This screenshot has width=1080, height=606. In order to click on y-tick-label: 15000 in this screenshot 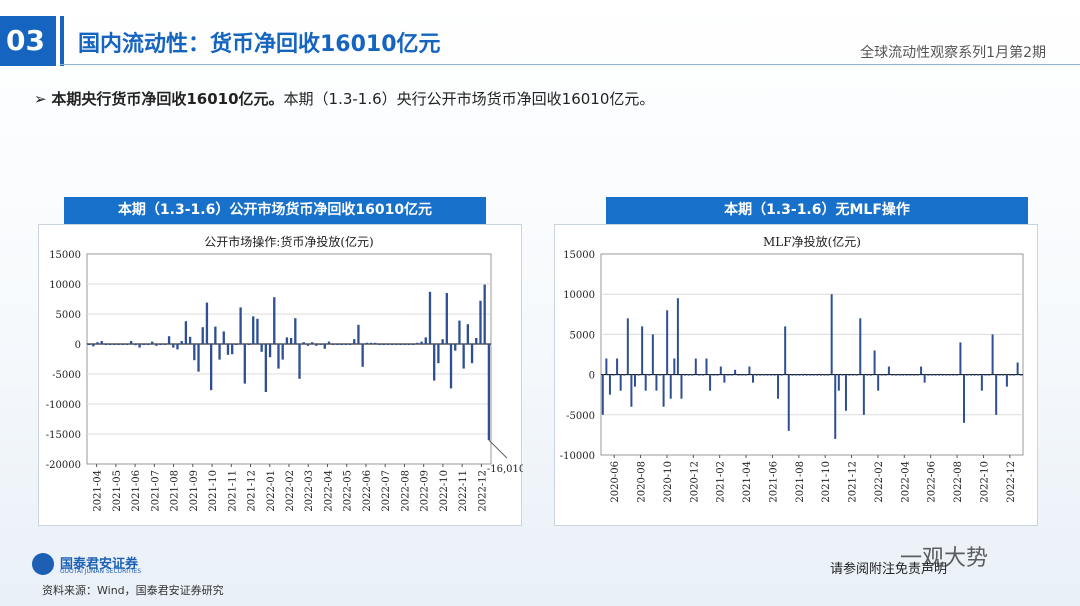, I will do `click(579, 255)`.